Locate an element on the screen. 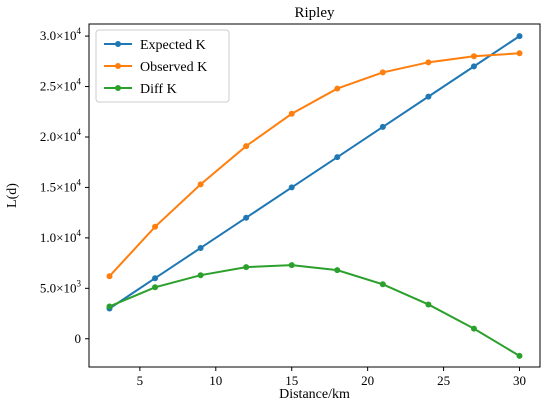 This screenshot has width=550, height=404. y-tick-label-25000: 2.5×10⁴ is located at coordinates (61, 85).